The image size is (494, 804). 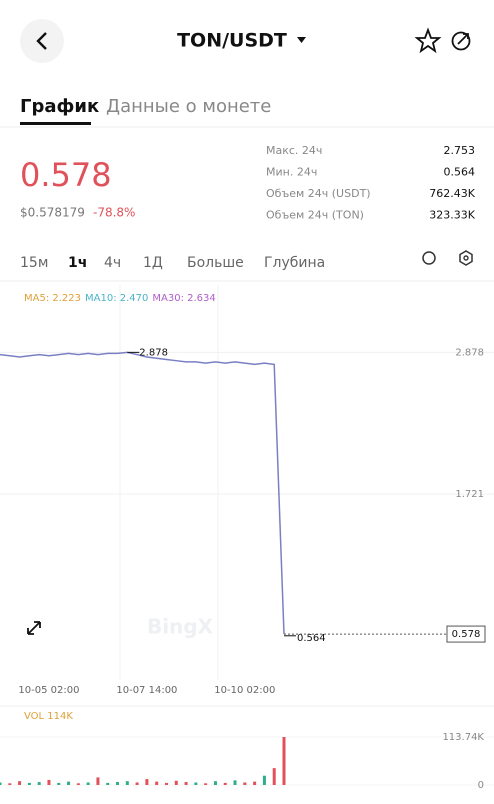 I want to click on ma-legend: MA10: 2.470, so click(x=116, y=298).